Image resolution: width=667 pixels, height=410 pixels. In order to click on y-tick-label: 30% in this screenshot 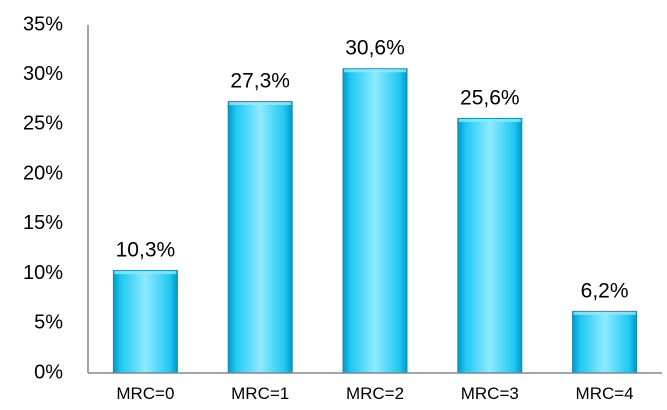, I will do `click(43, 74)`.